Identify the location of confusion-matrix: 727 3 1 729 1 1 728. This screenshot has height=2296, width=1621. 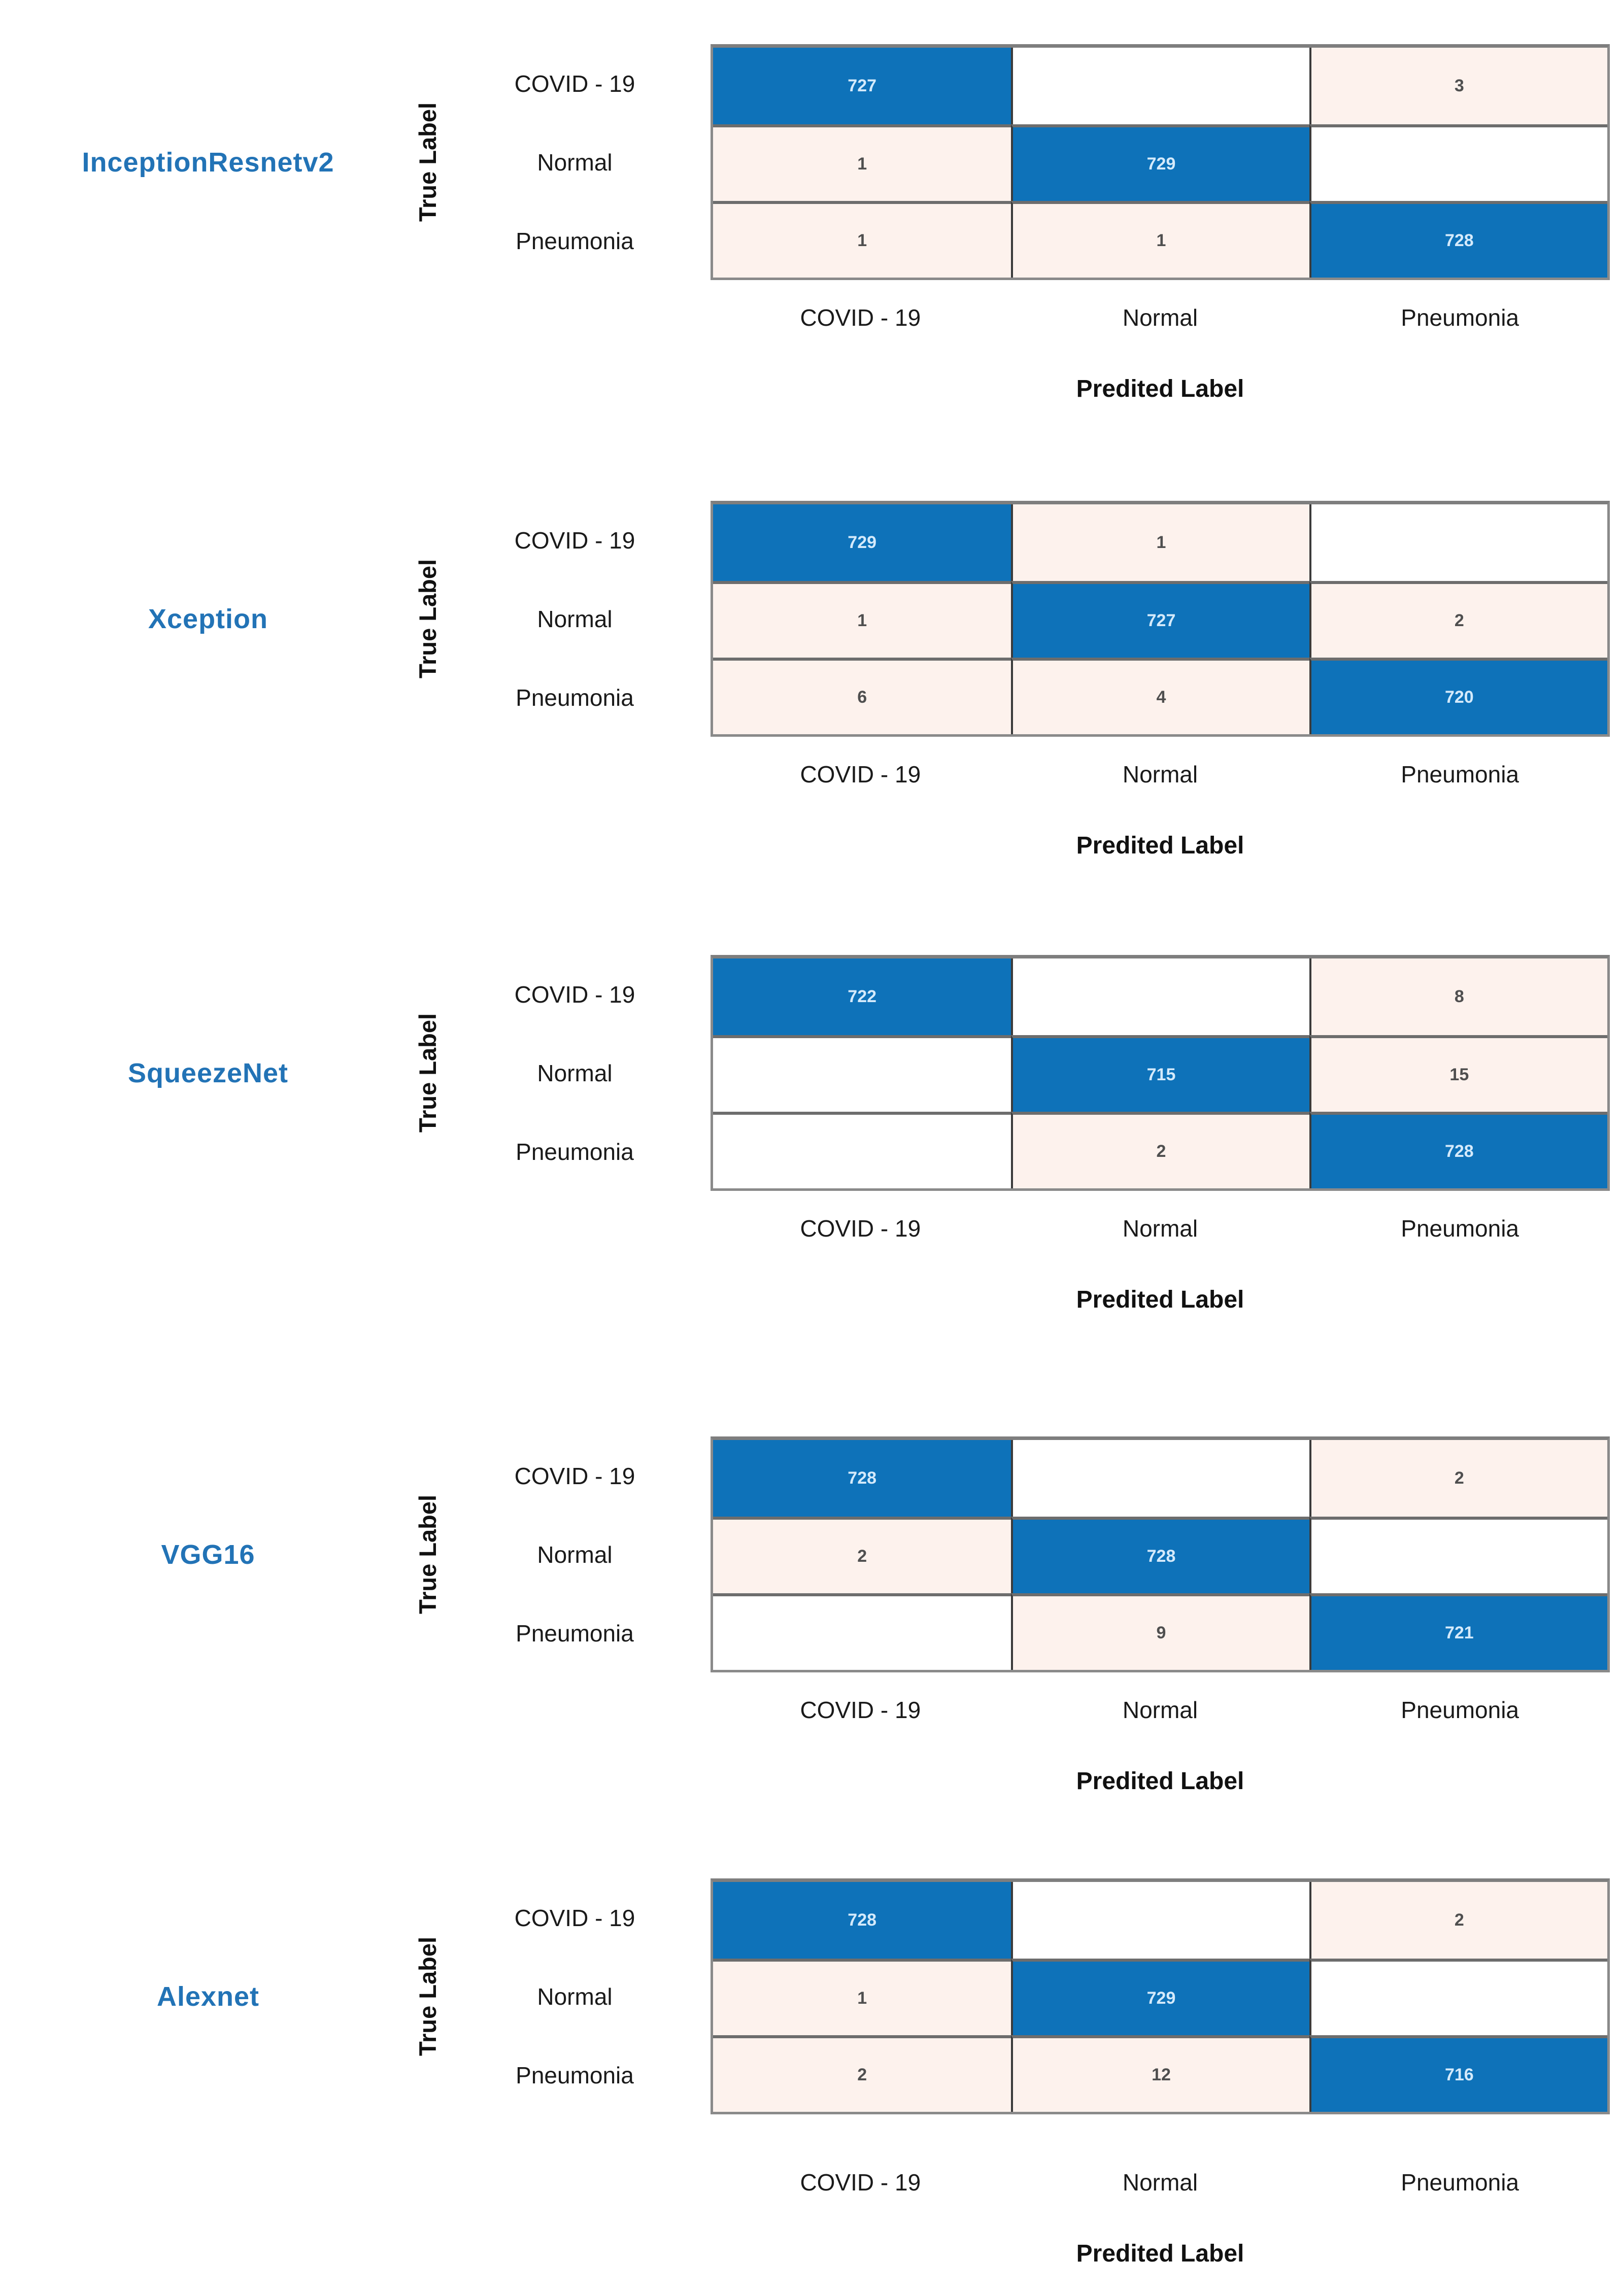
(1160, 162).